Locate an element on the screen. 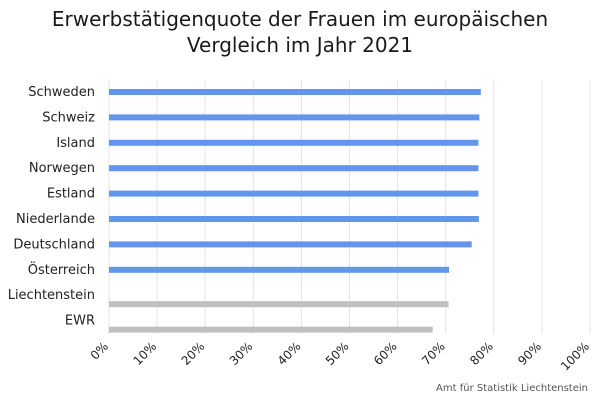  chart-title-line-2: Vergleich im Jahr 2021 is located at coordinates (300, 45).